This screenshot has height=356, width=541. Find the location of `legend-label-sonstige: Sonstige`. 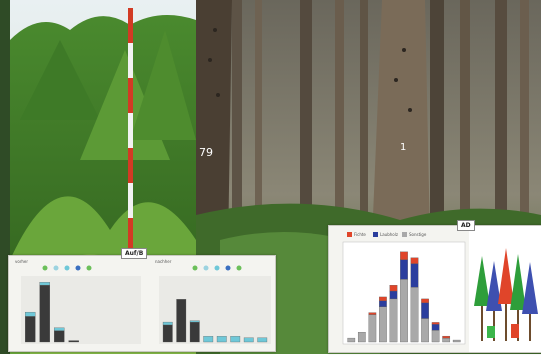

legend-label-sonstige: Sonstige is located at coordinates (418, 234).